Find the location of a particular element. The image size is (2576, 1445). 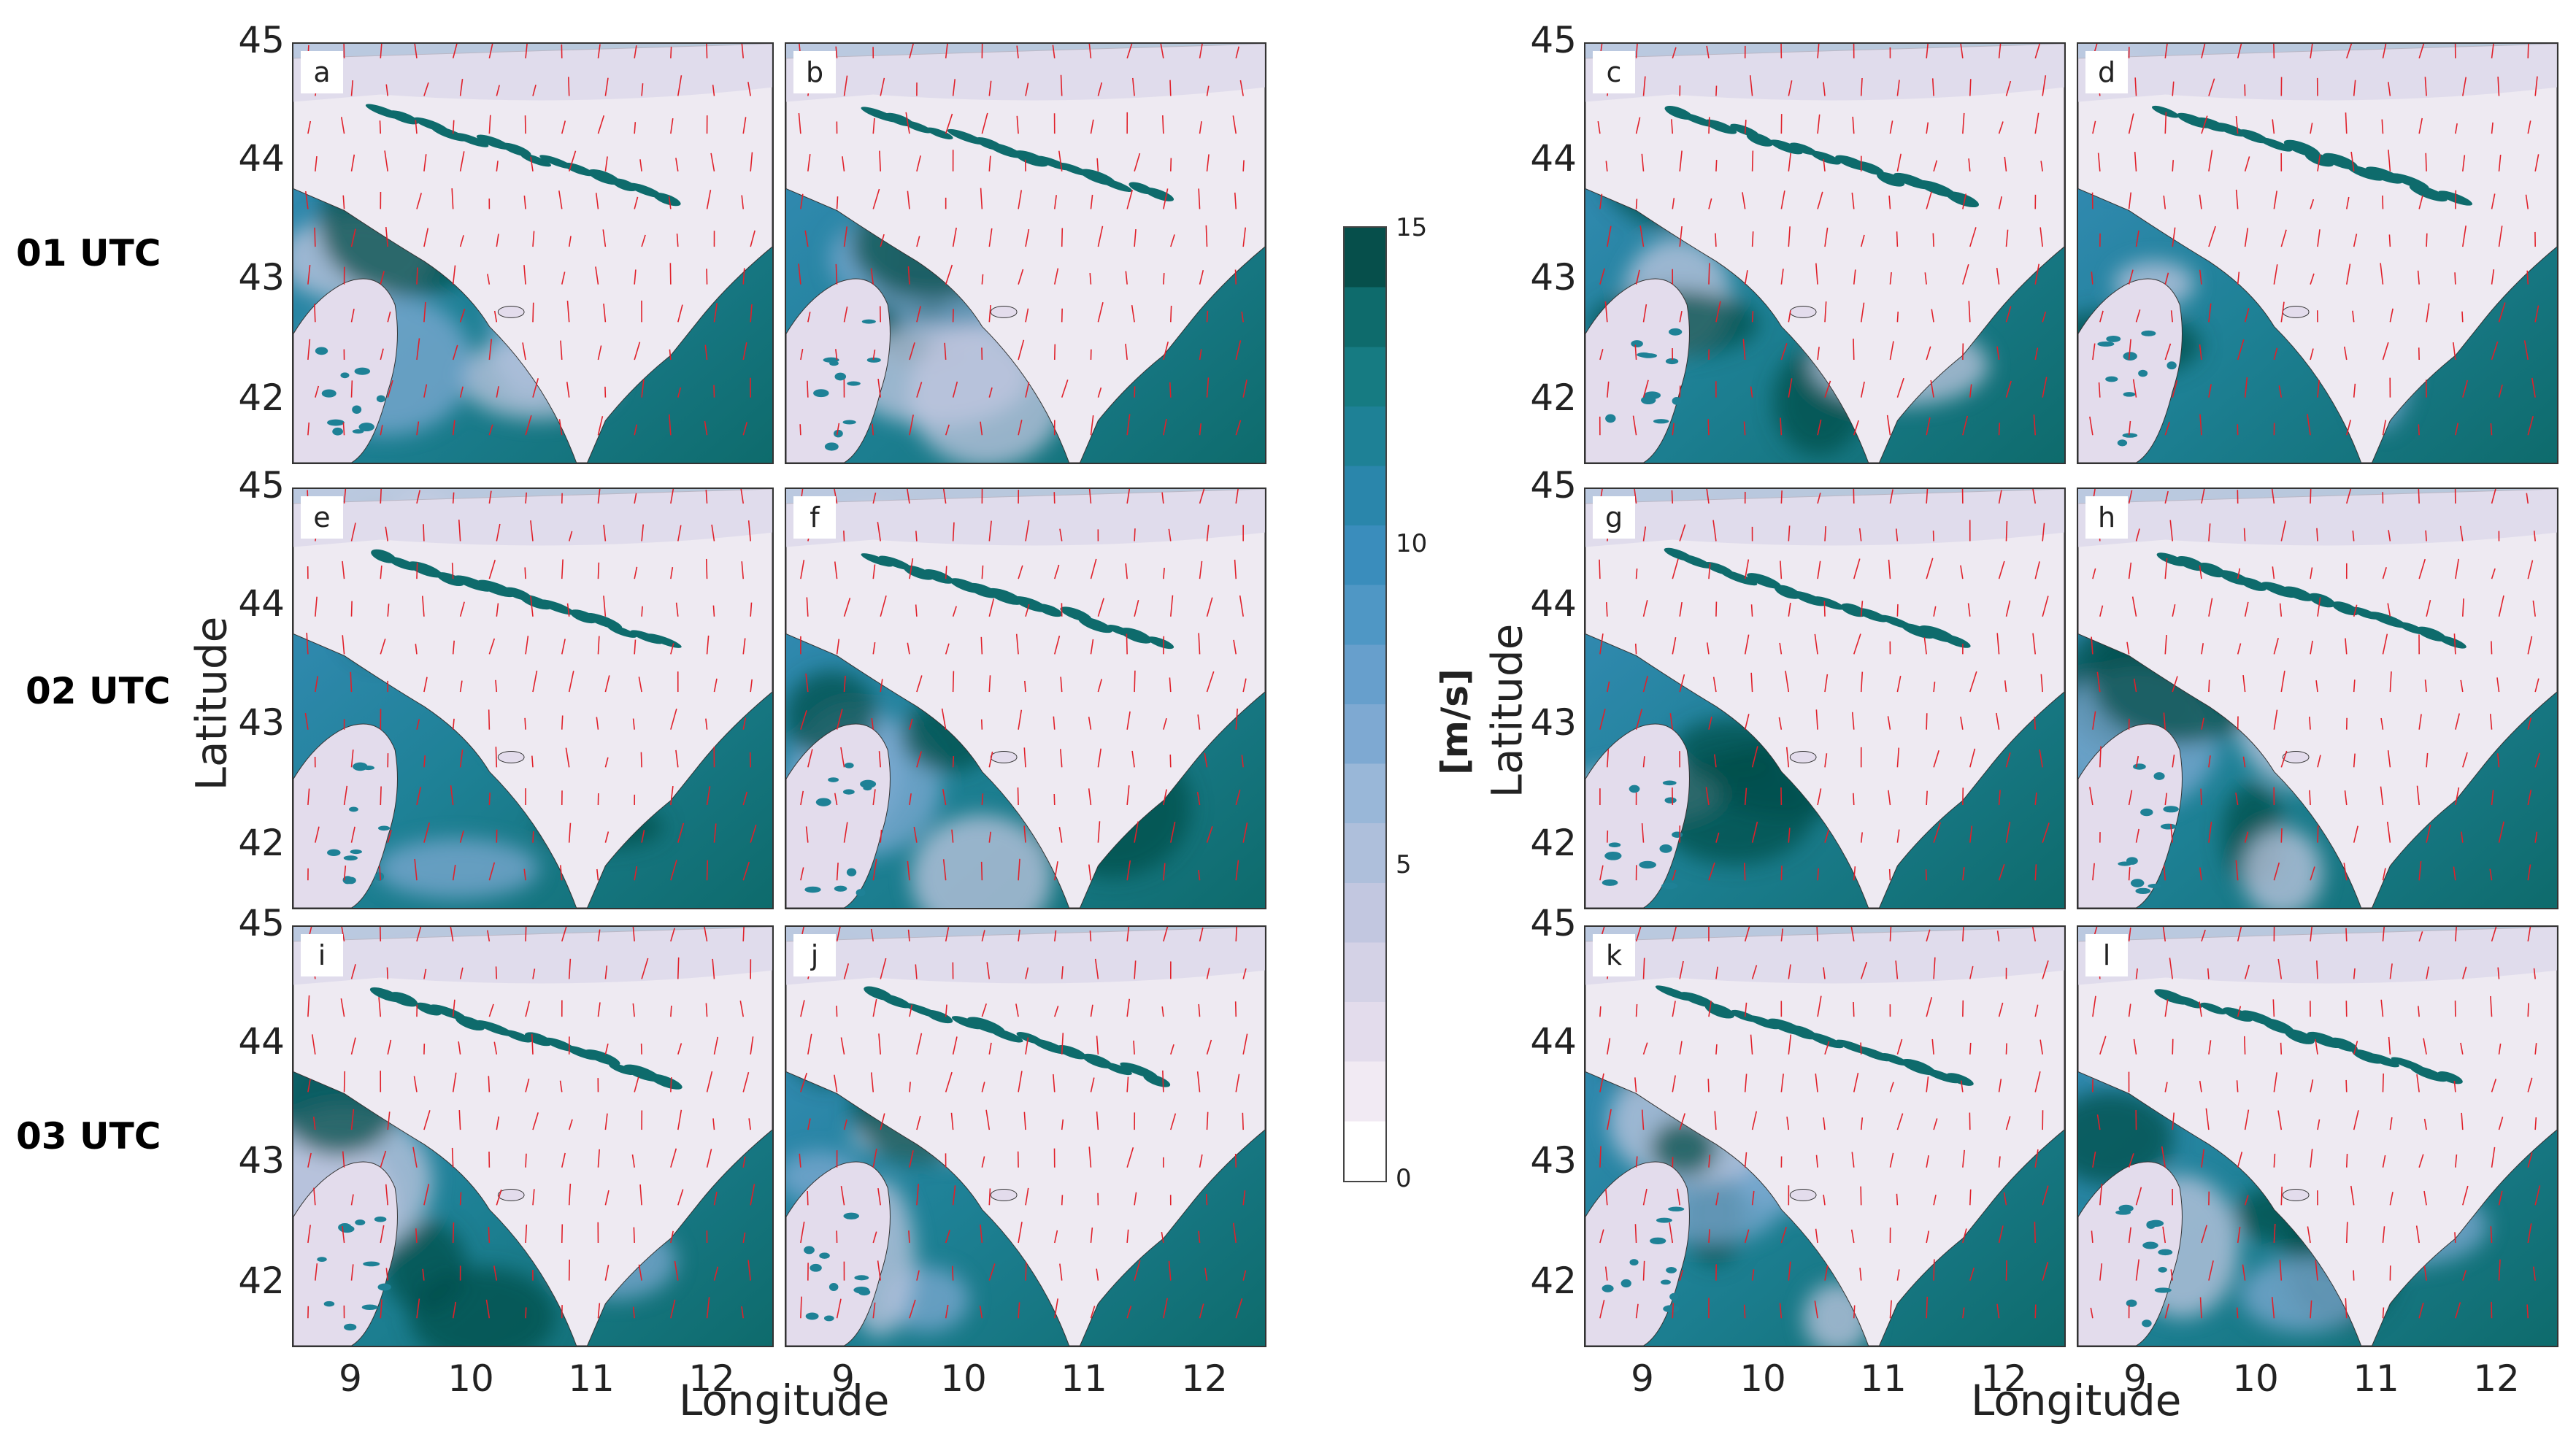

row-label-time: 03 UTC is located at coordinates (88, 1136).